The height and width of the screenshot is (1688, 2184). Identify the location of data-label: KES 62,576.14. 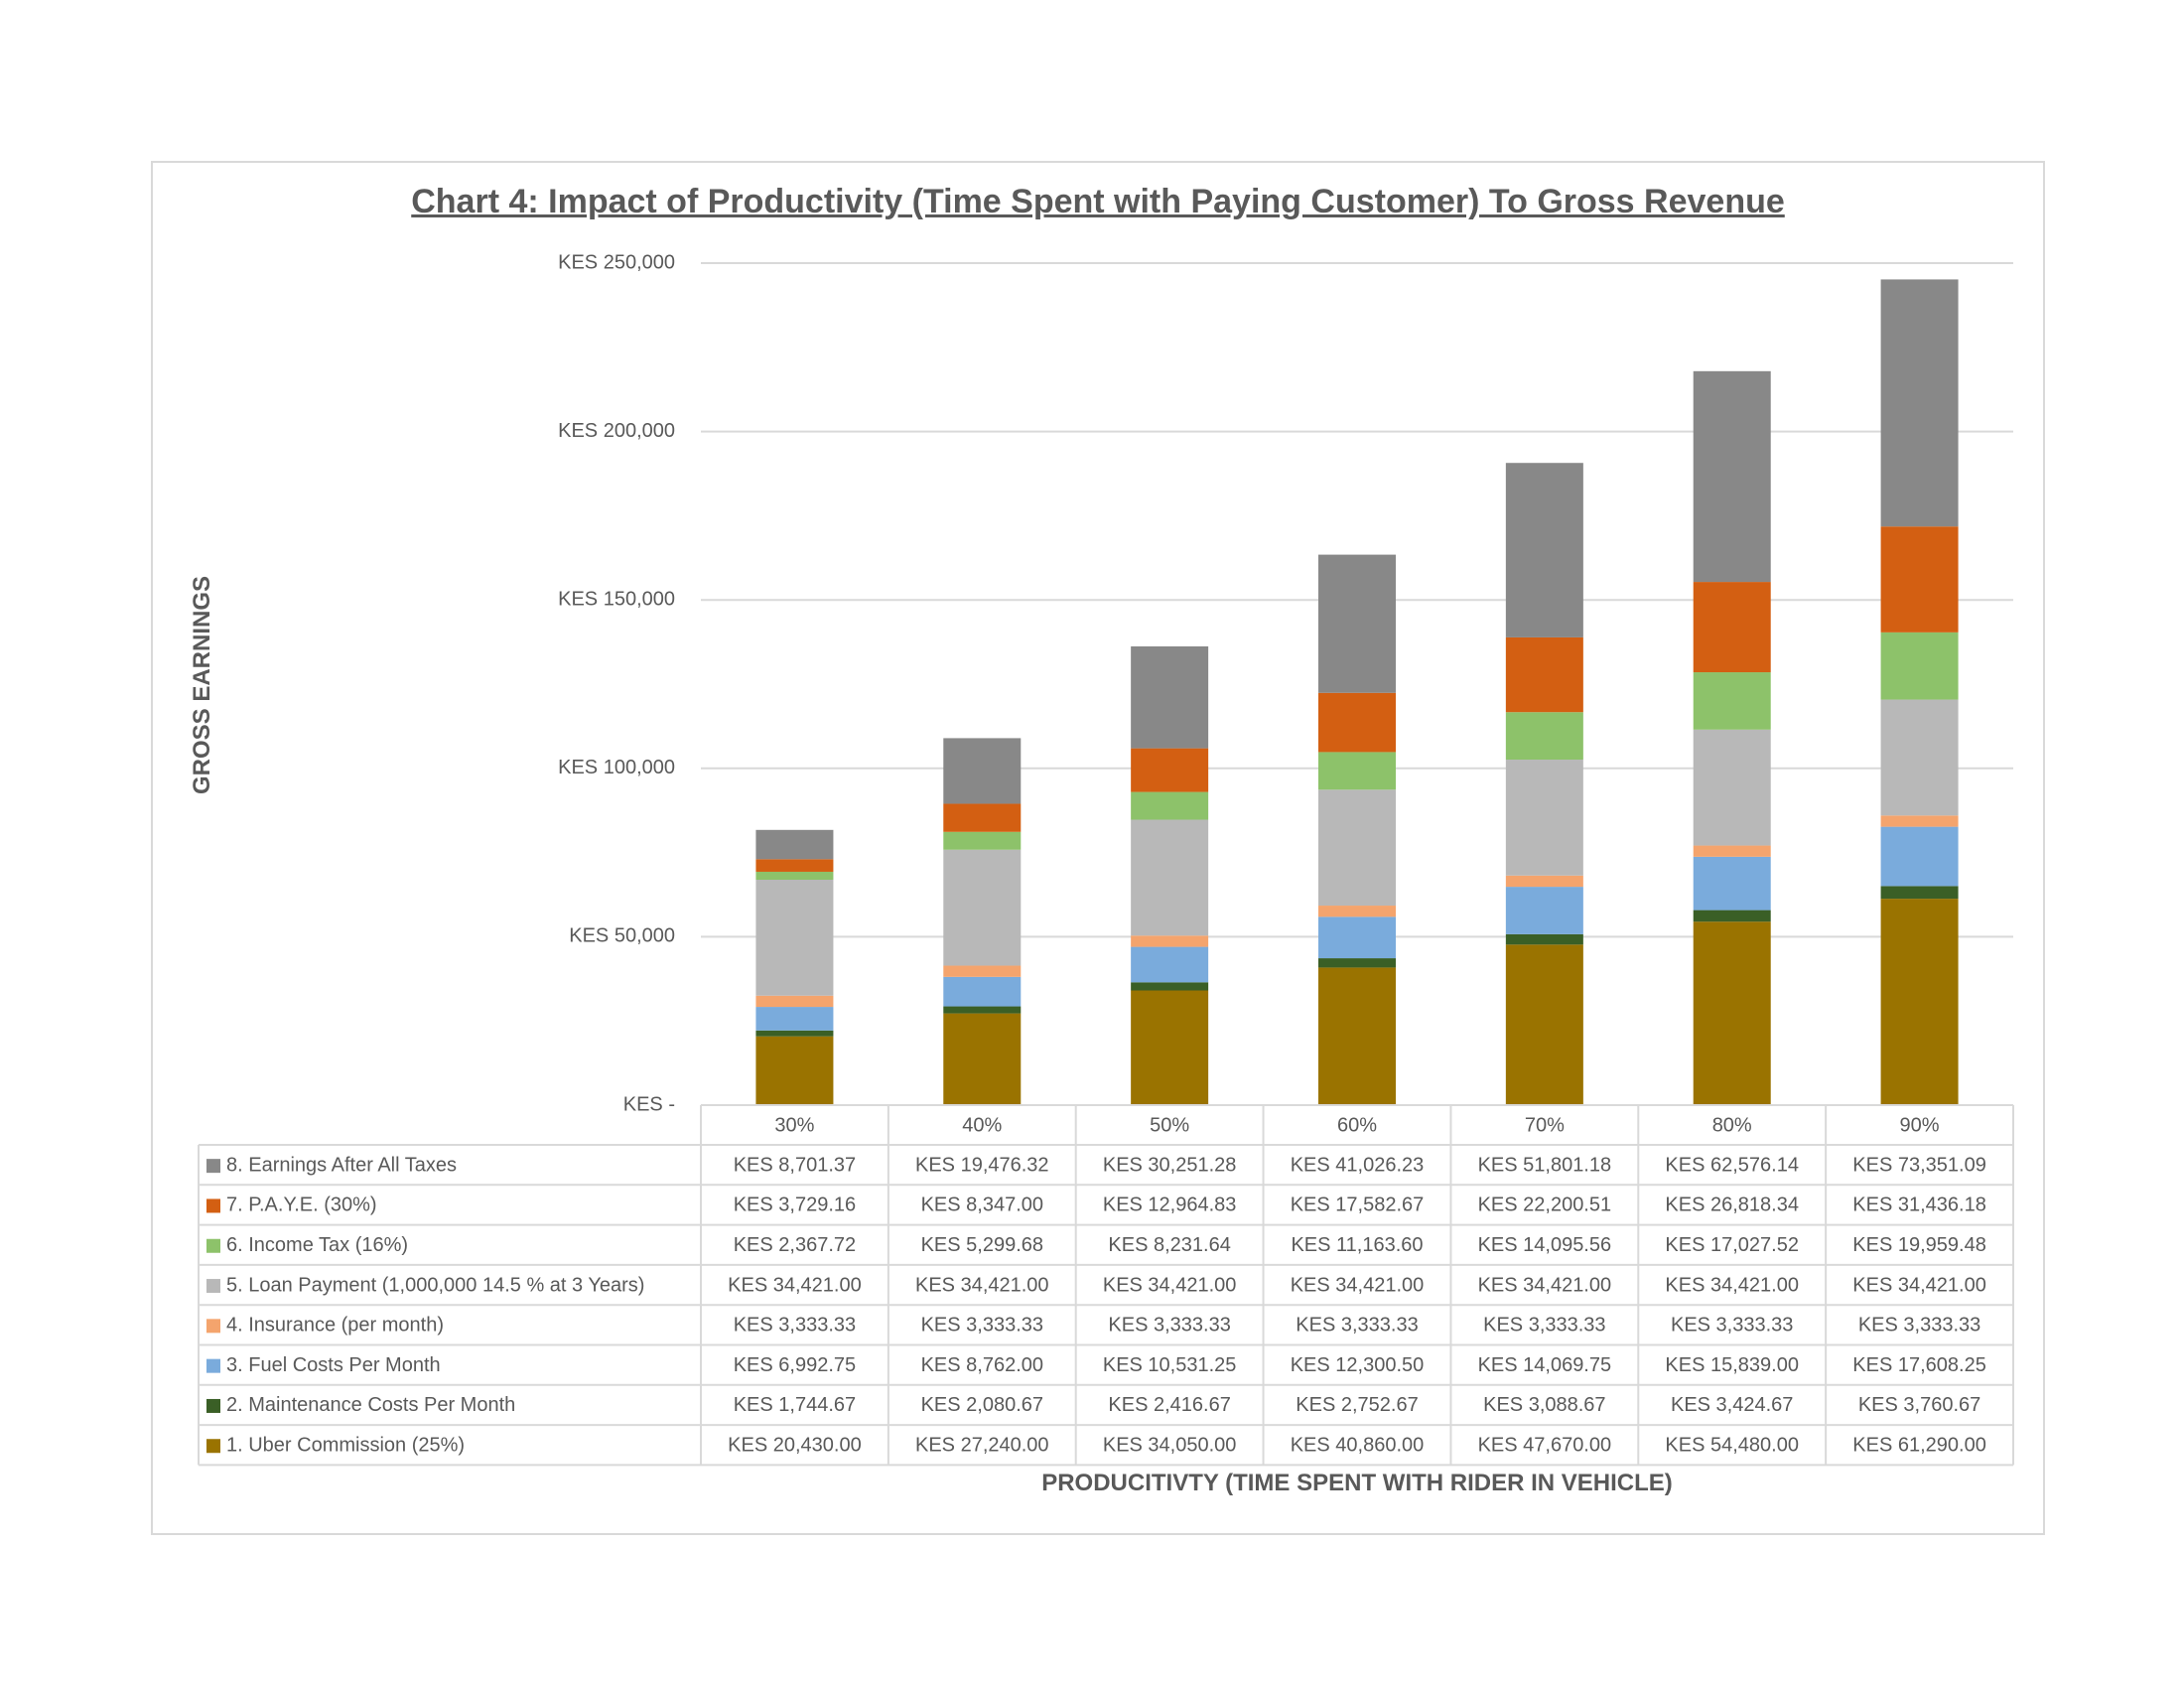
(1732, 1165).